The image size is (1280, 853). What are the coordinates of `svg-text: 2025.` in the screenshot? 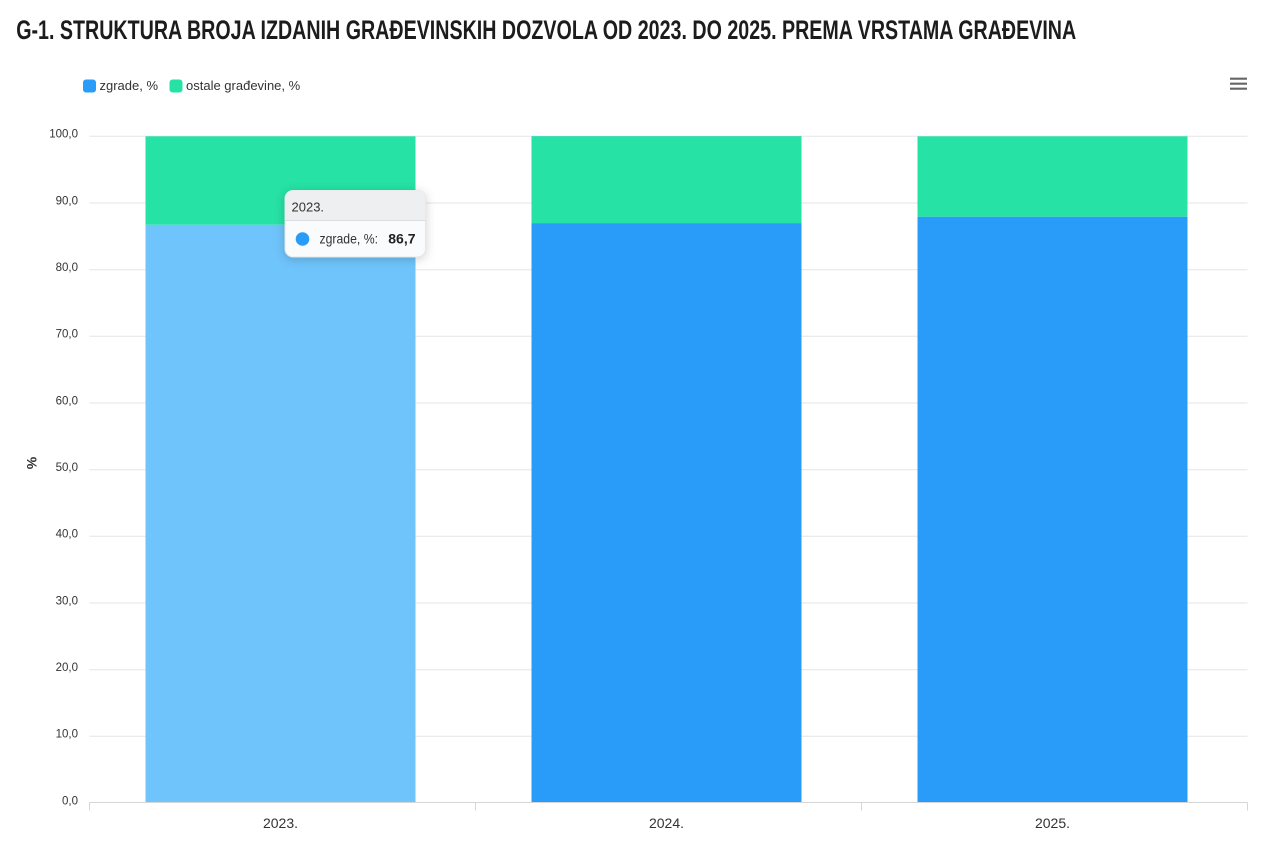 It's located at (1052, 823).